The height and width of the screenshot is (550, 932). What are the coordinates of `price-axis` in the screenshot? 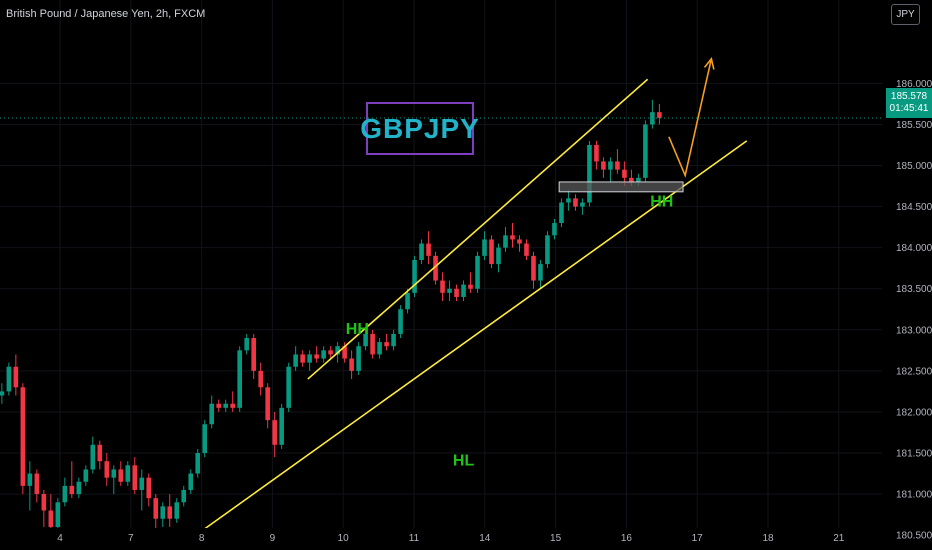 It's located at (907, 275).